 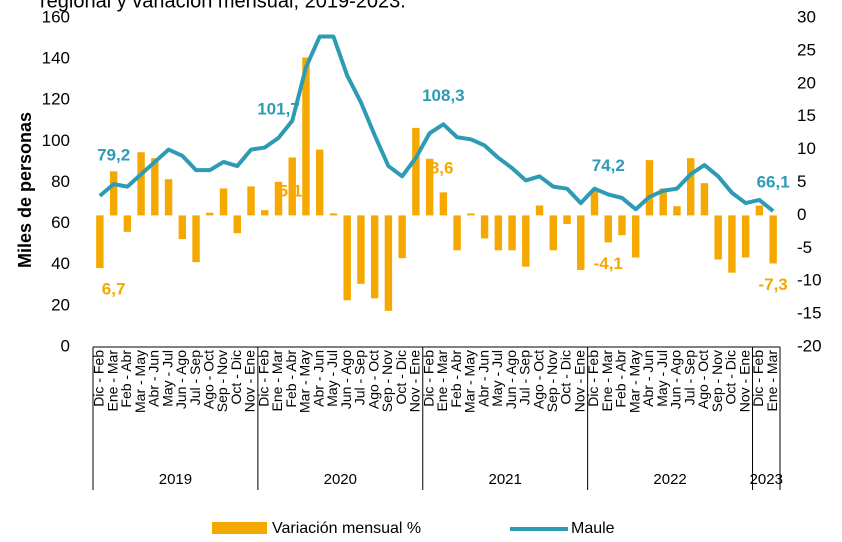 I want to click on y-tick-label: 80, so click(x=60, y=181).